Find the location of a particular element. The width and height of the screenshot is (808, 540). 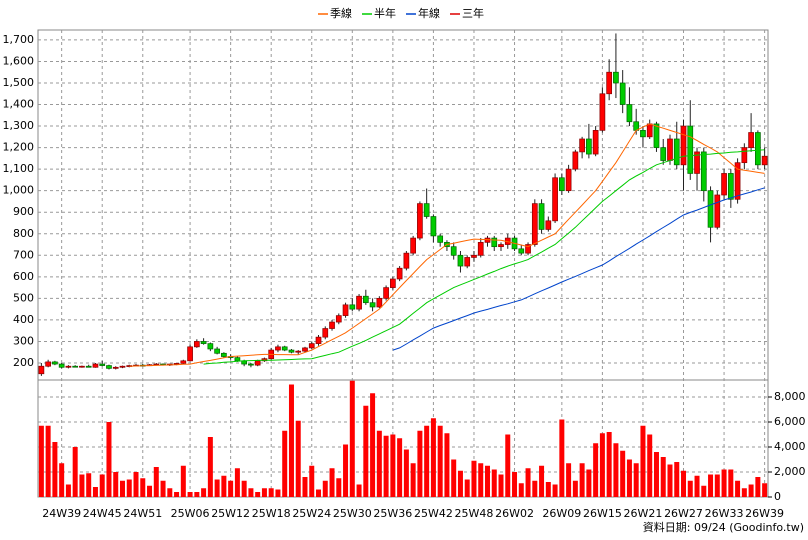

y-tick-label: 700 is located at coordinates (23, 254).